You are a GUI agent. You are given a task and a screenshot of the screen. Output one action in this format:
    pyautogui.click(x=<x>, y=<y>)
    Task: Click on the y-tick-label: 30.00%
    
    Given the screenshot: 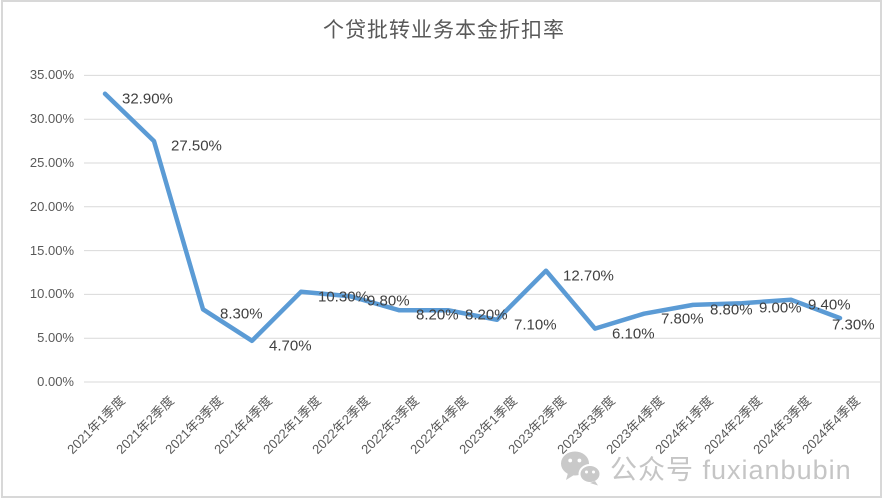 What is the action you would take?
    pyautogui.click(x=51, y=119)
    